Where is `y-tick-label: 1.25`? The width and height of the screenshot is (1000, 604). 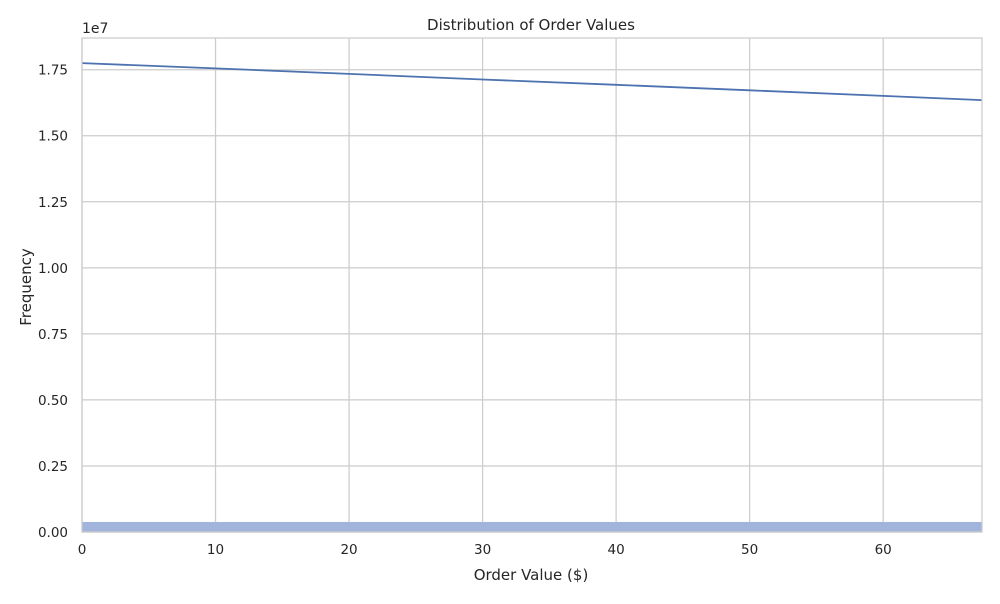
y-tick-label: 1.25 is located at coordinates (53, 203).